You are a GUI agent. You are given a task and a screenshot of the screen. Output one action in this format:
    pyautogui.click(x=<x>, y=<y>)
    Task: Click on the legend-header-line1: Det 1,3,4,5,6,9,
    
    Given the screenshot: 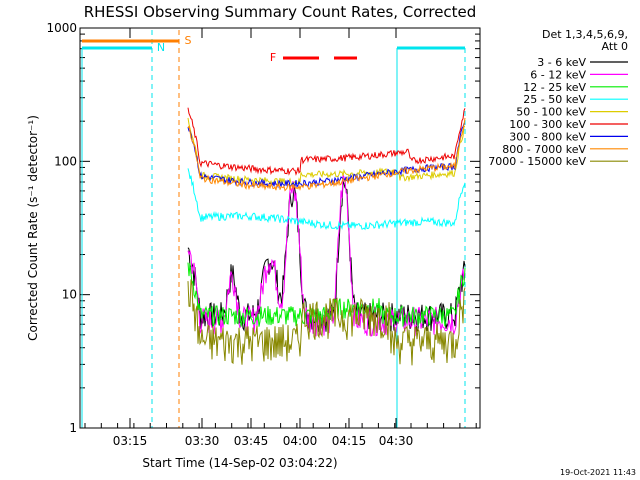 What is the action you would take?
    pyautogui.click(x=585, y=34)
    